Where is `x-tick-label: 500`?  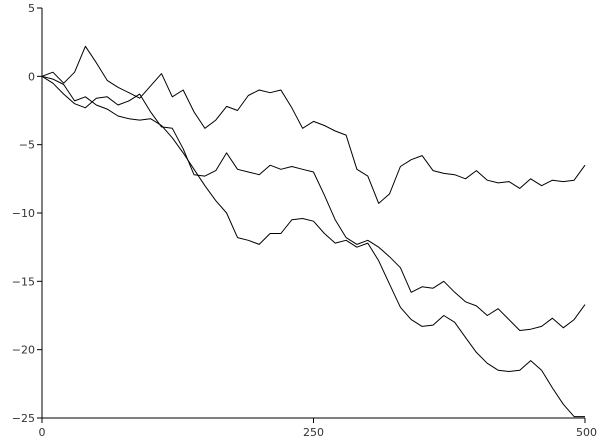 x-tick-label: 500 is located at coordinates (586, 432).